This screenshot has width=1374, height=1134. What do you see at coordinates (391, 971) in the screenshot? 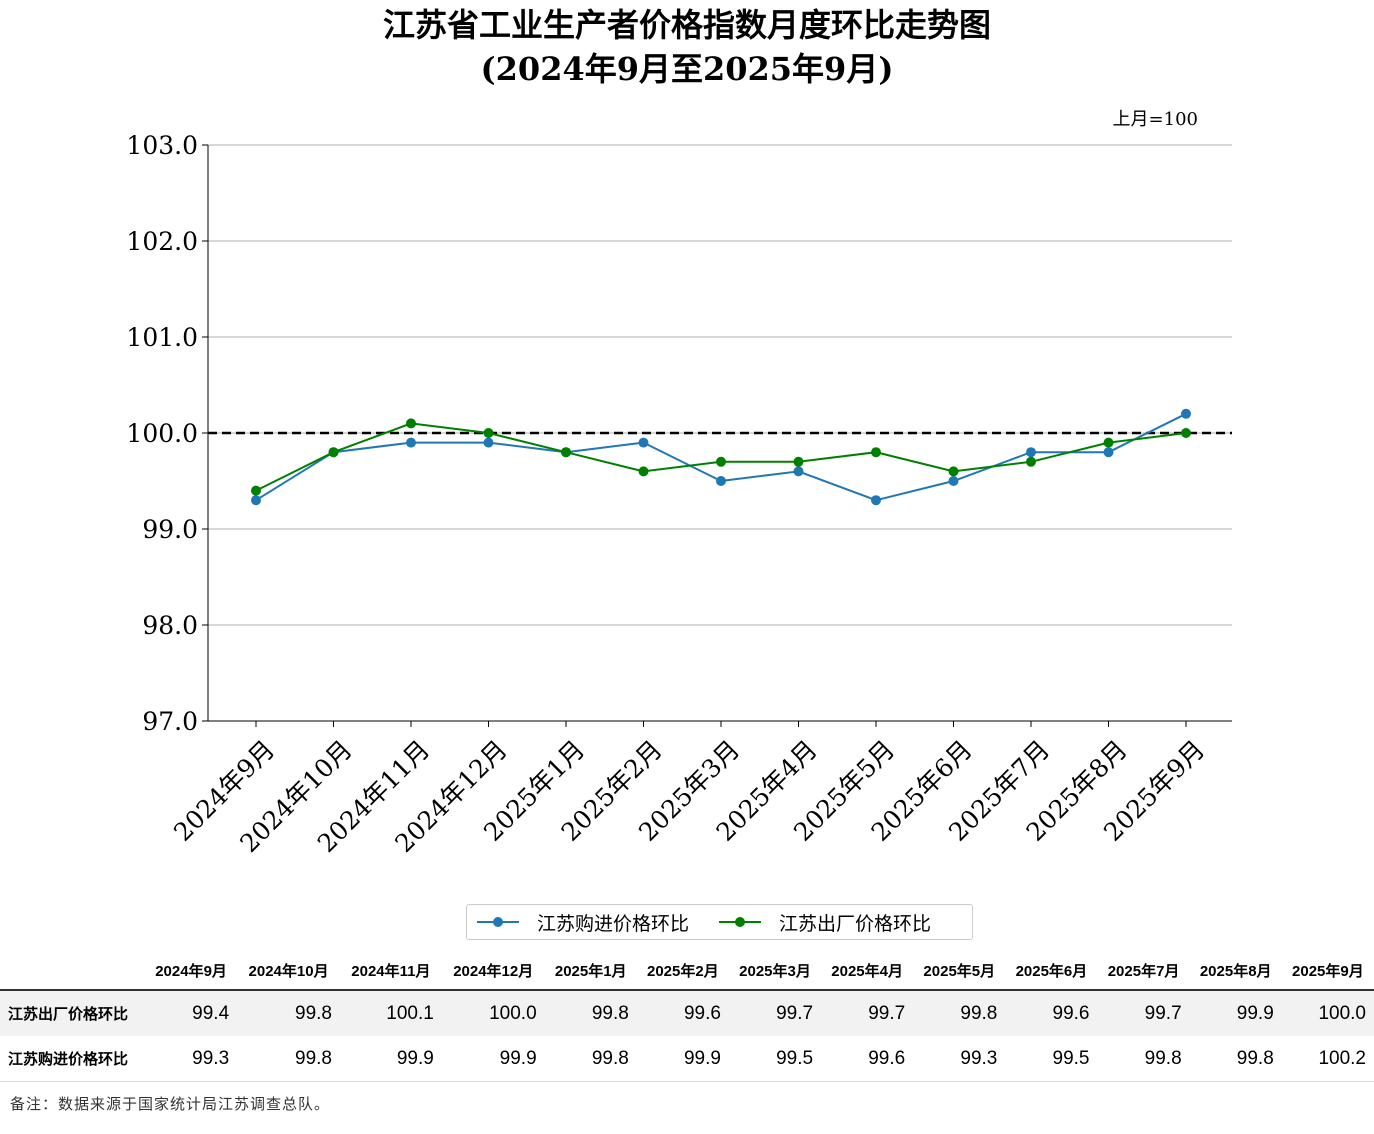
I see `table-column-header: 2024年11月` at bounding box center [391, 971].